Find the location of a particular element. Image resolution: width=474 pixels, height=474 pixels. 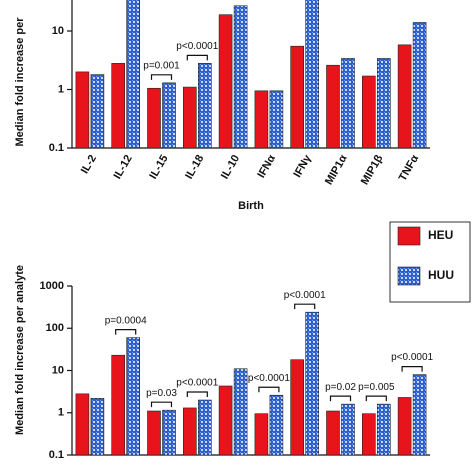

p-value: p=0.001 is located at coordinates (161, 65).